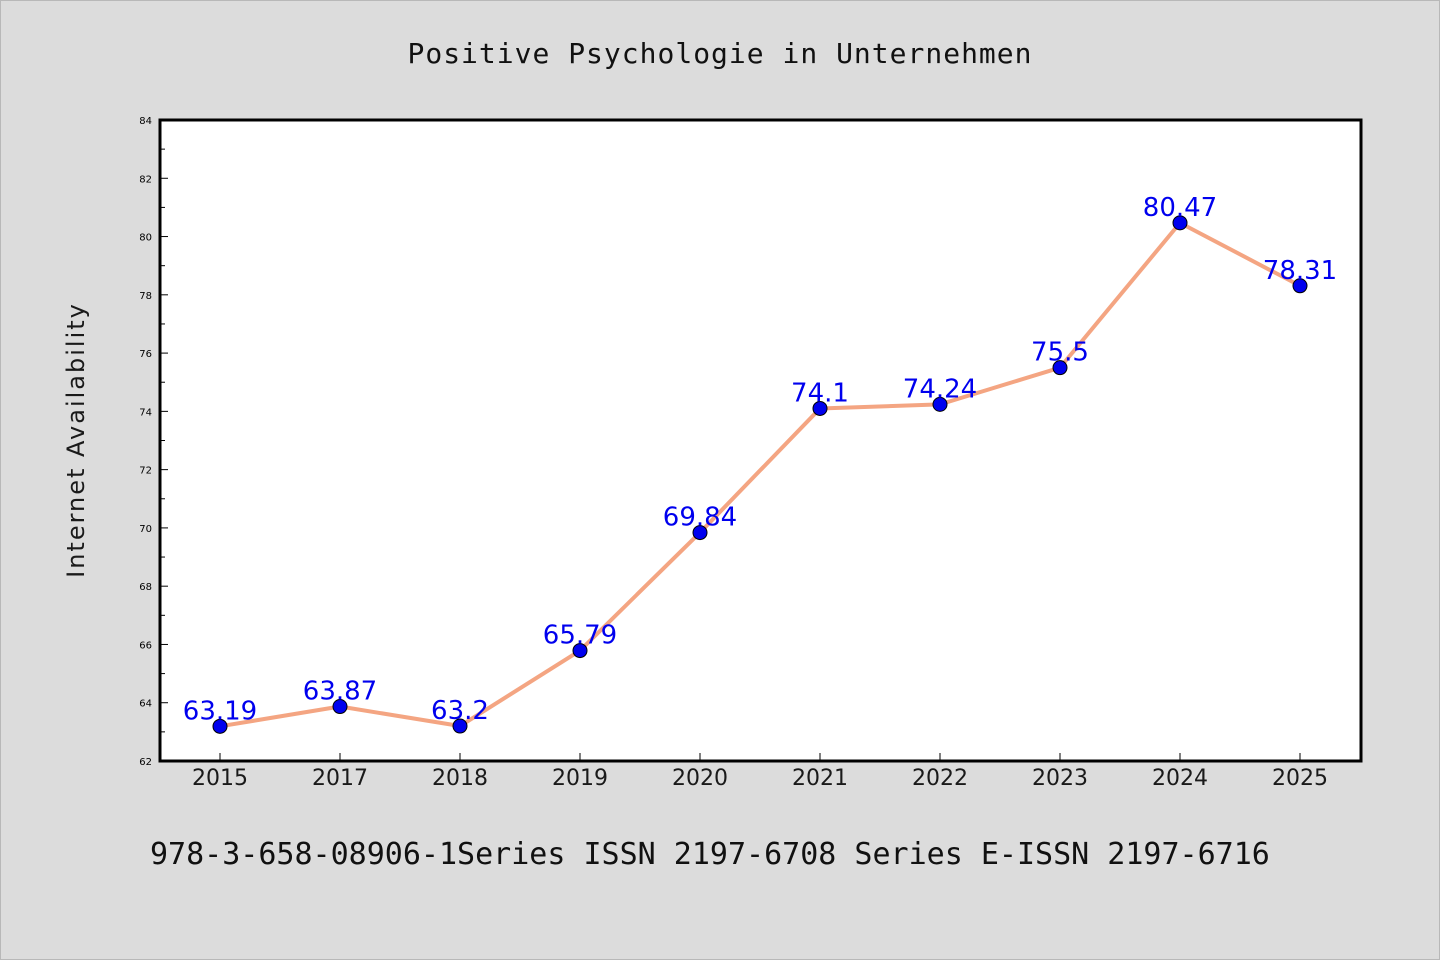 The image size is (1440, 960). What do you see at coordinates (145, 529) in the screenshot?
I see `y-tick-label: 70` at bounding box center [145, 529].